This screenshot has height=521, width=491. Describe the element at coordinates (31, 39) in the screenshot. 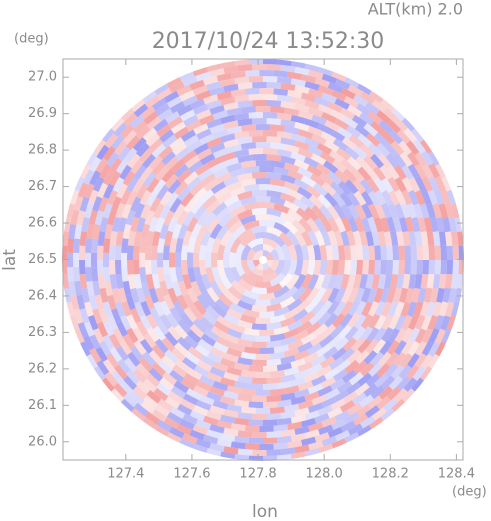

I see `y-unit: (deg)` at that location.